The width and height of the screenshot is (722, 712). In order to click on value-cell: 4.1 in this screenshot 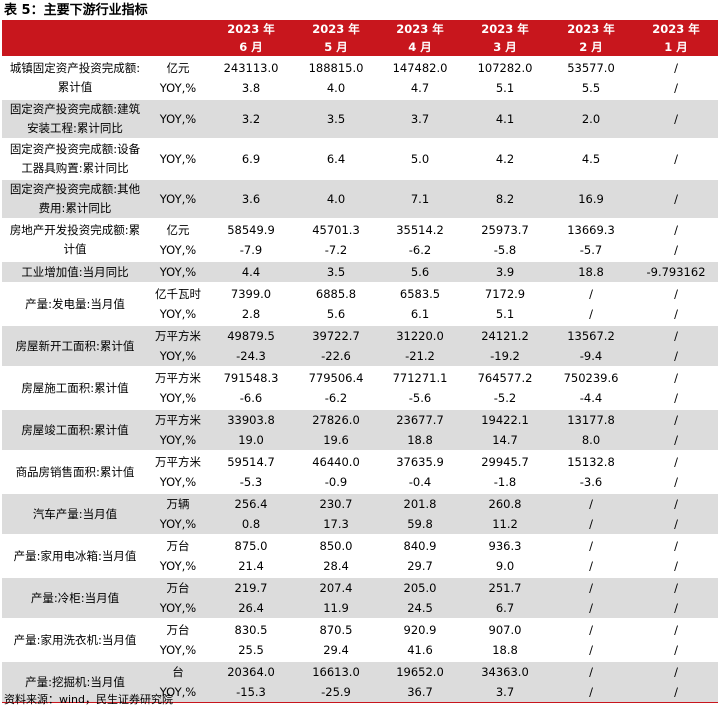, I will do `click(505, 119)`.